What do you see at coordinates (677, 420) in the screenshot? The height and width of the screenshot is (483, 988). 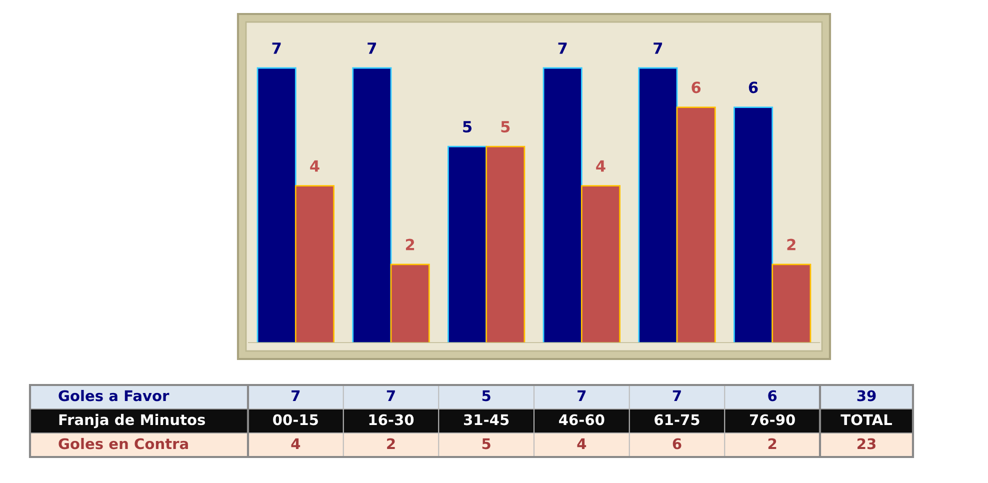 I see `x-tick-label: 61-75` at bounding box center [677, 420].